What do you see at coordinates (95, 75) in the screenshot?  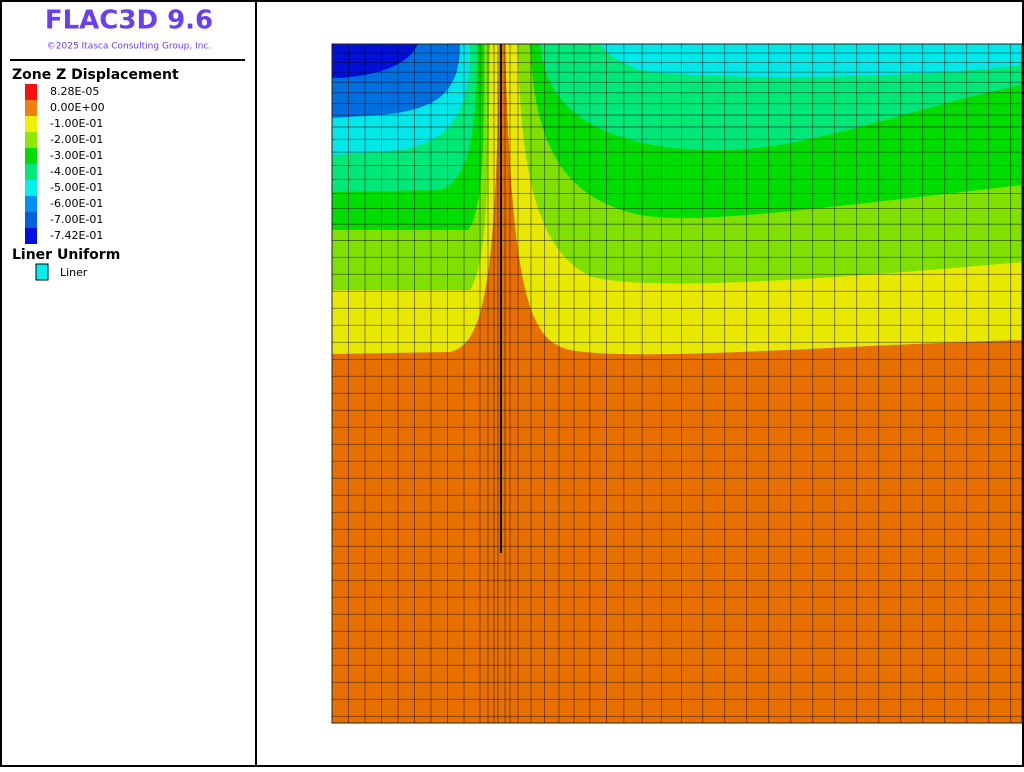 I see `legend-title: Zone Z Displacement` at bounding box center [95, 75].